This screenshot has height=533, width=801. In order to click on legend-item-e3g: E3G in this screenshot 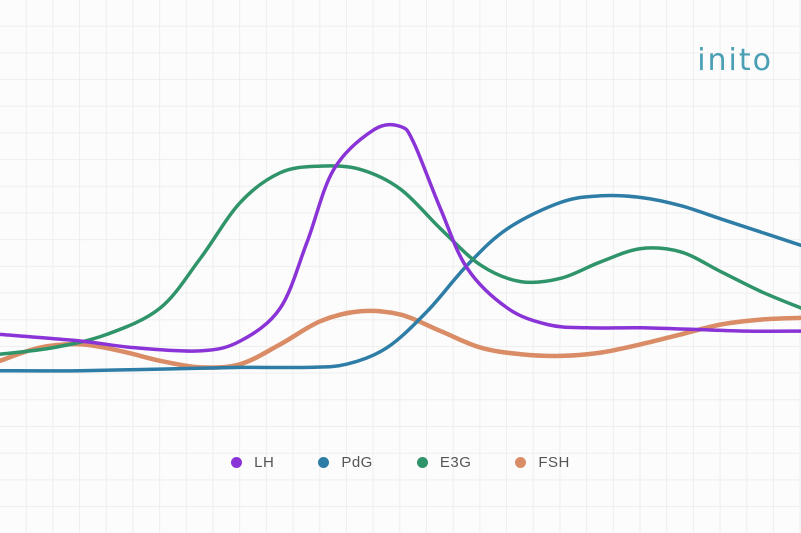, I will do `click(444, 462)`.